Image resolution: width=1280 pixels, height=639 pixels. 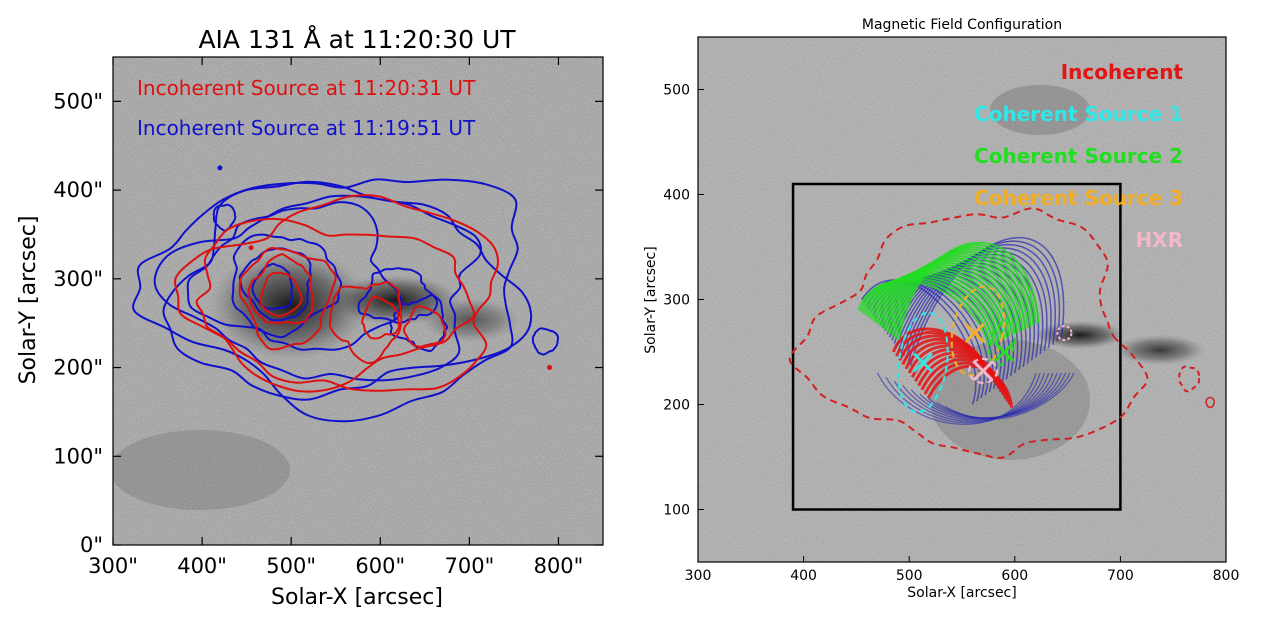 What do you see at coordinates (306, 128) in the screenshot?
I see `left-legend-blue: Incoherent Source at 11:19:51 UT` at bounding box center [306, 128].